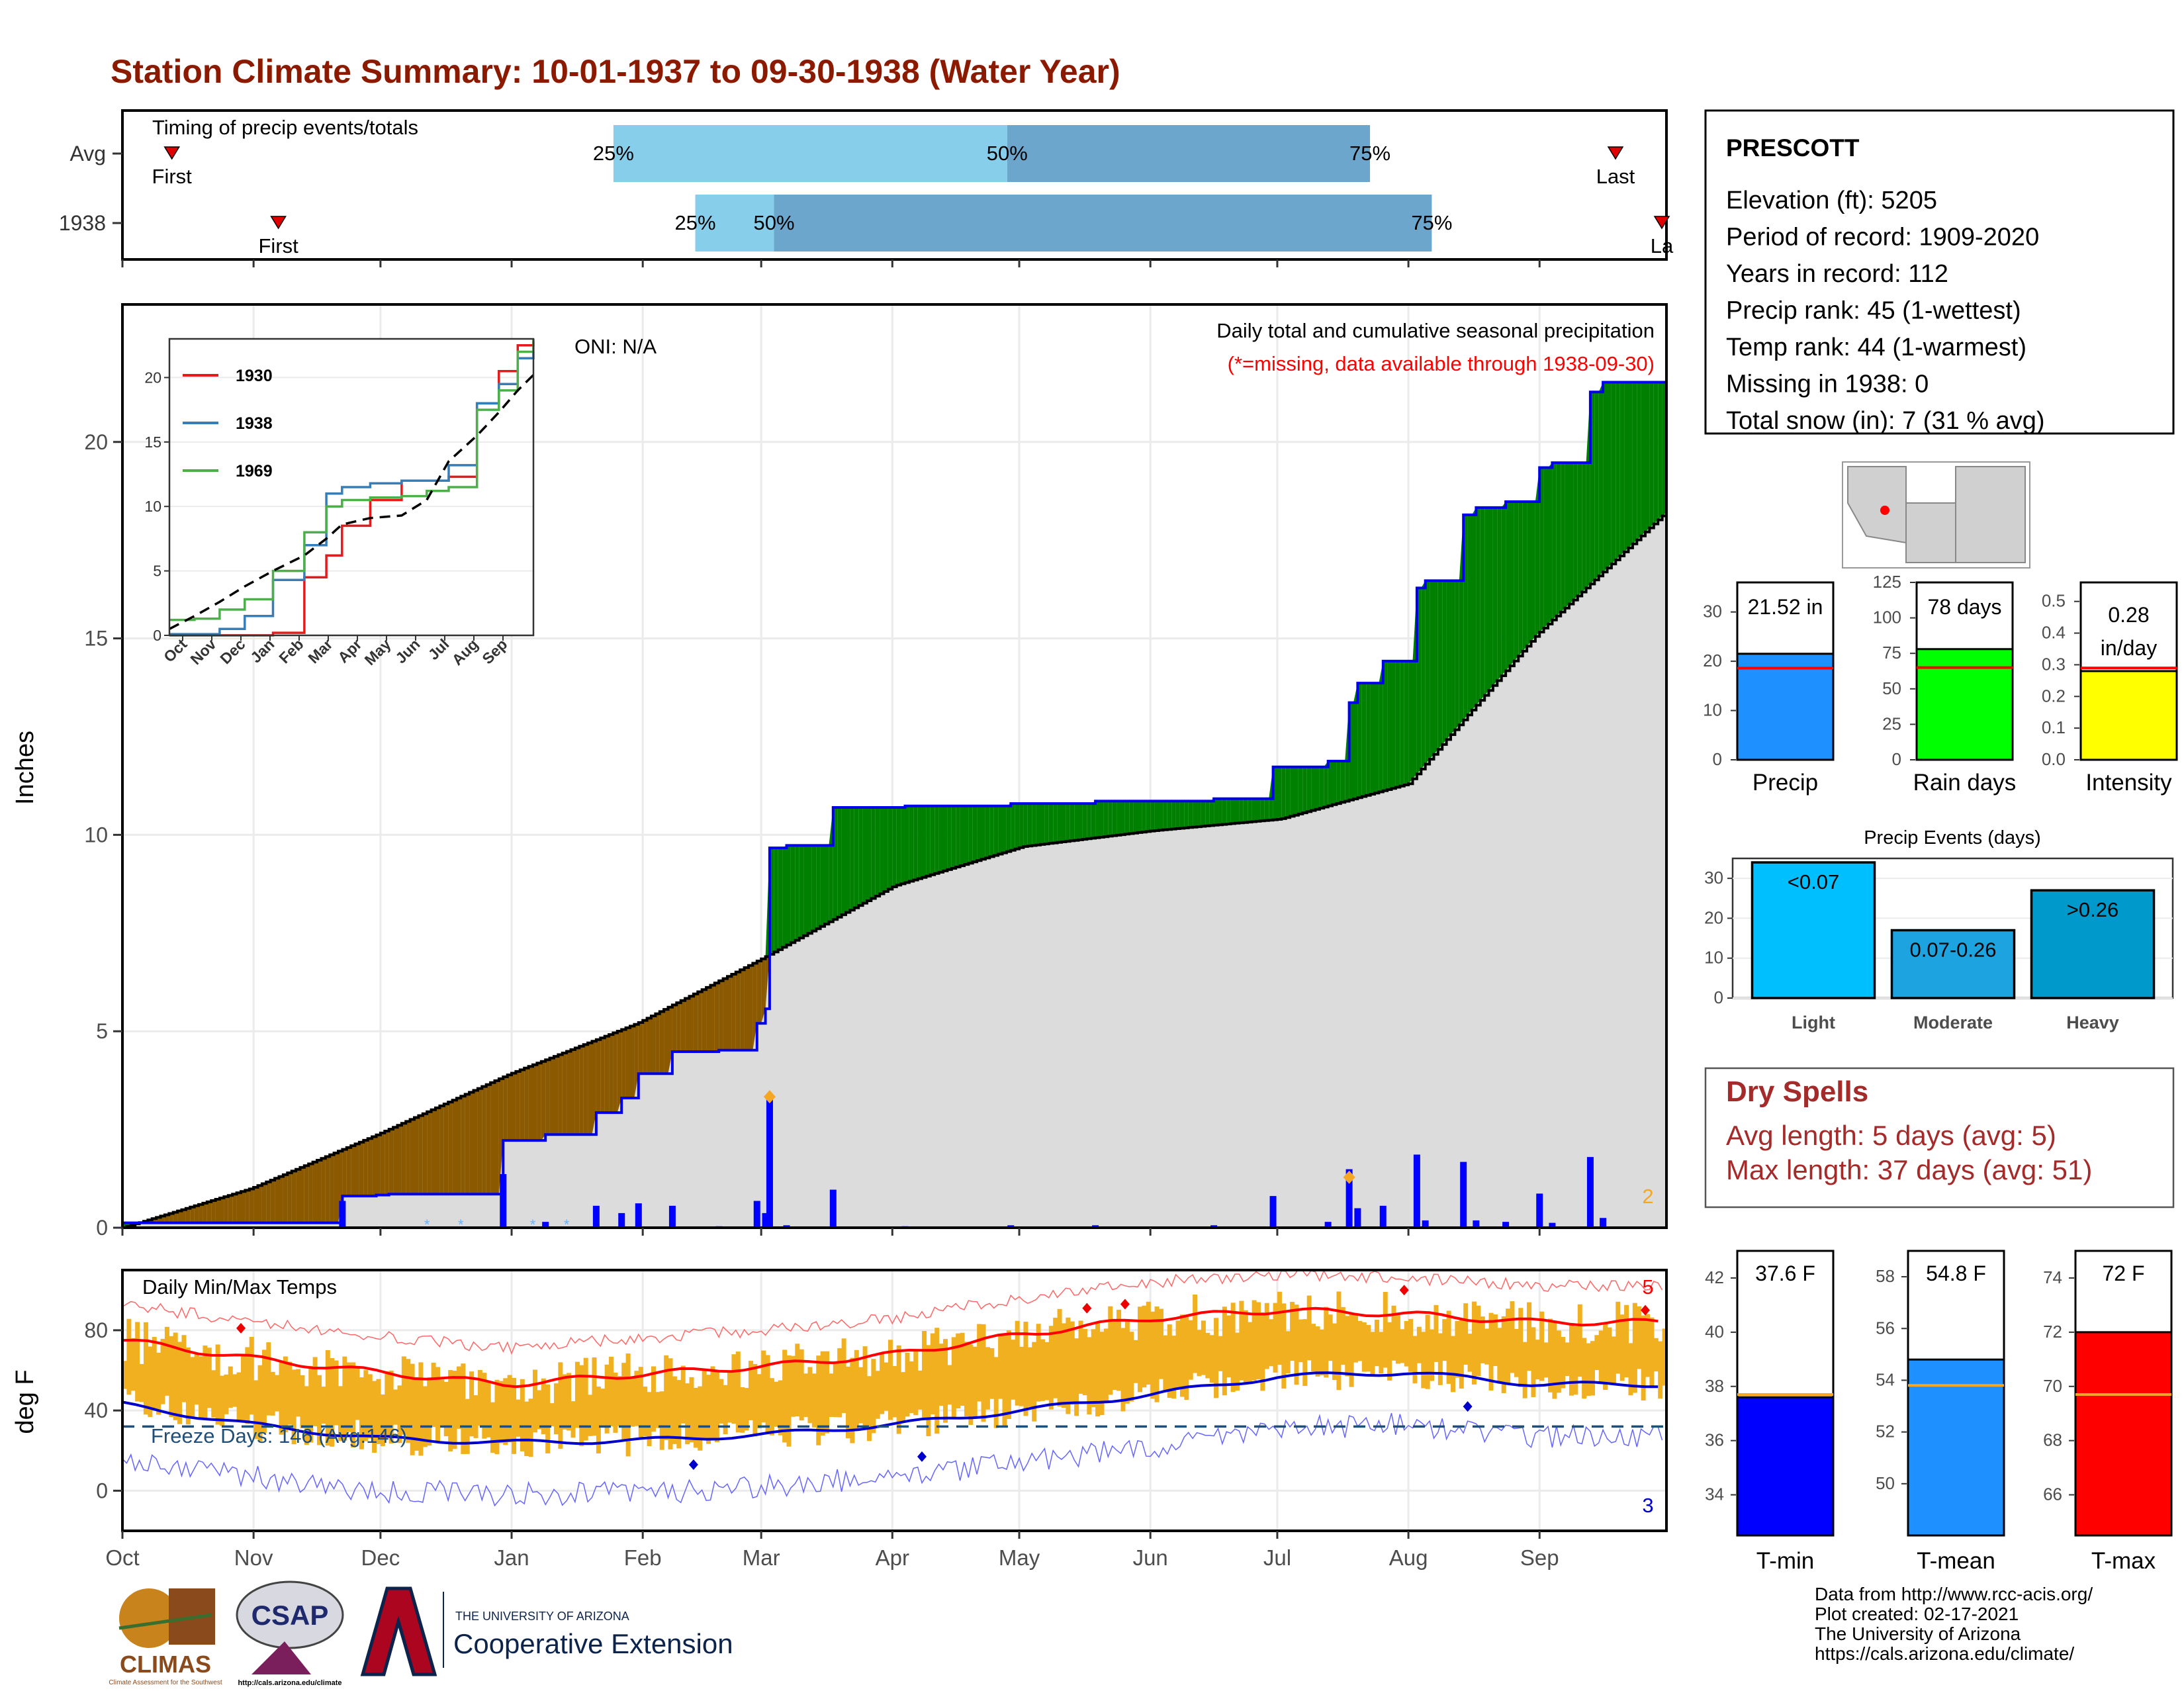 This screenshot has width=2184, height=1691. What do you see at coordinates (1718, 759) in the screenshot?
I see `mini-bar-tick: 0` at bounding box center [1718, 759].